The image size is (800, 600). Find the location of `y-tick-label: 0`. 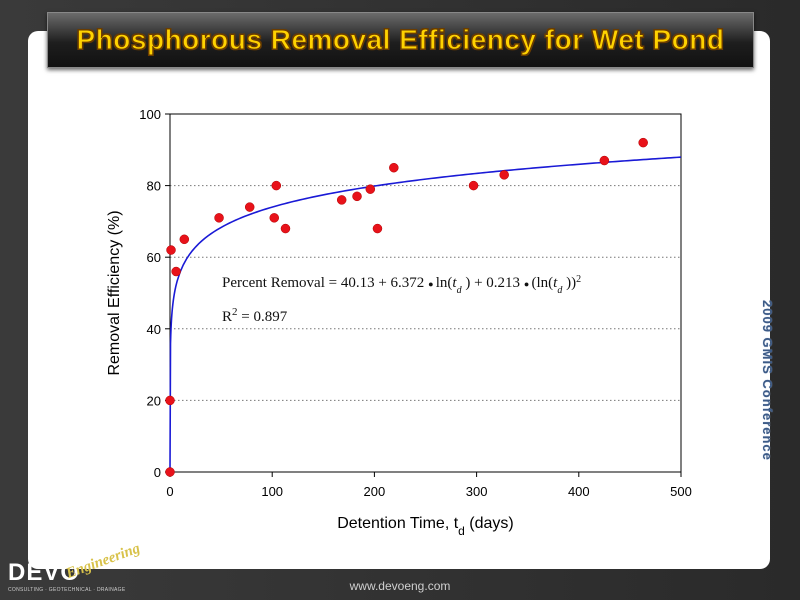

y-tick-label: 0 is located at coordinates (157, 472).